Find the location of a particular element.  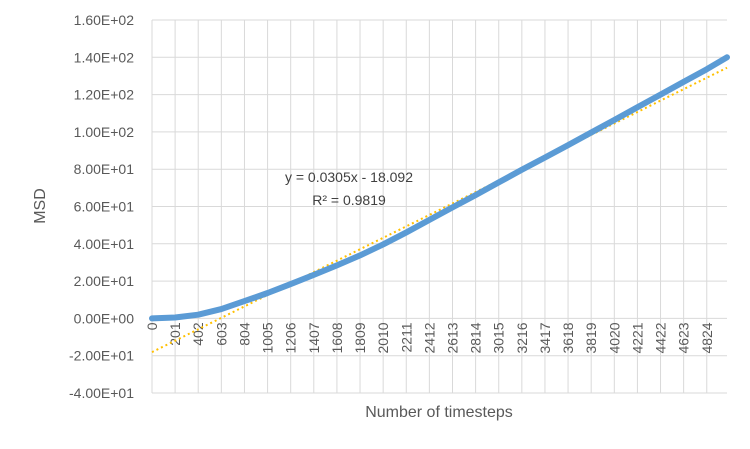

x-tick-label: 2613 is located at coordinates (452, 337).